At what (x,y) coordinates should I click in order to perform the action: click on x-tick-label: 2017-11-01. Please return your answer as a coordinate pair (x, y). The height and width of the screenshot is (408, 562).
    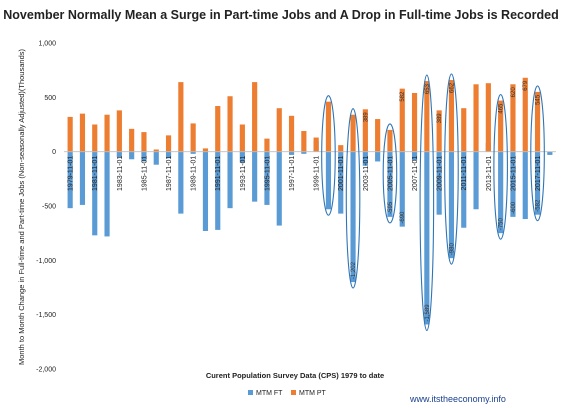
    Looking at the image, I should click on (538, 173).